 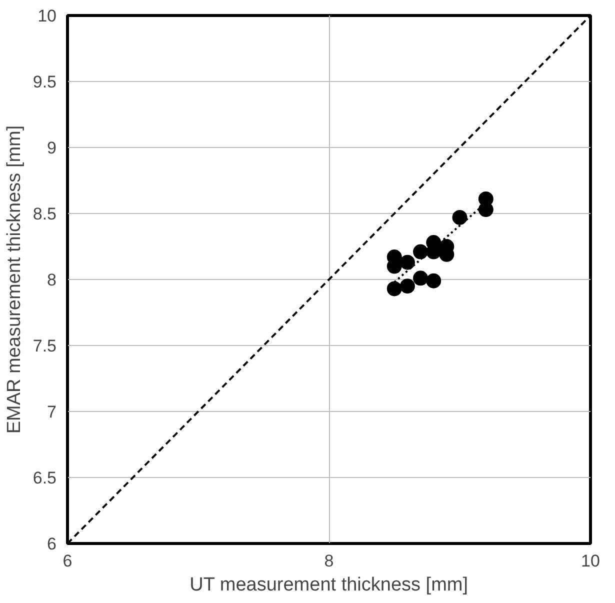 What do you see at coordinates (67, 561) in the screenshot?
I see `x-tick-label: 6` at bounding box center [67, 561].